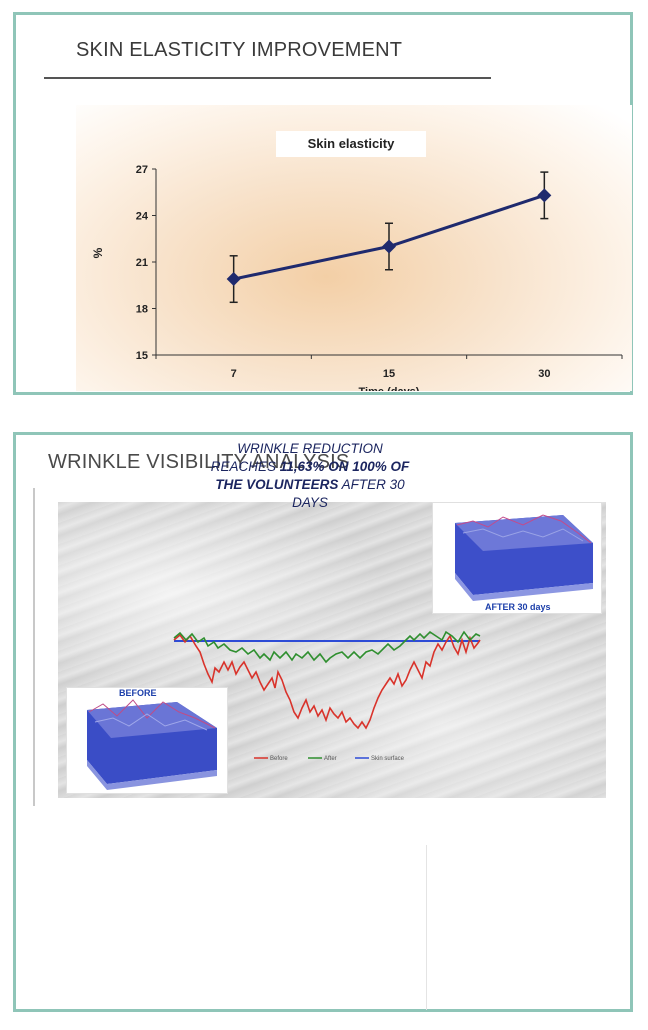 The image size is (648, 1030). Describe the element at coordinates (327, 647) in the screenshot. I see `after-profile-line` at that location.